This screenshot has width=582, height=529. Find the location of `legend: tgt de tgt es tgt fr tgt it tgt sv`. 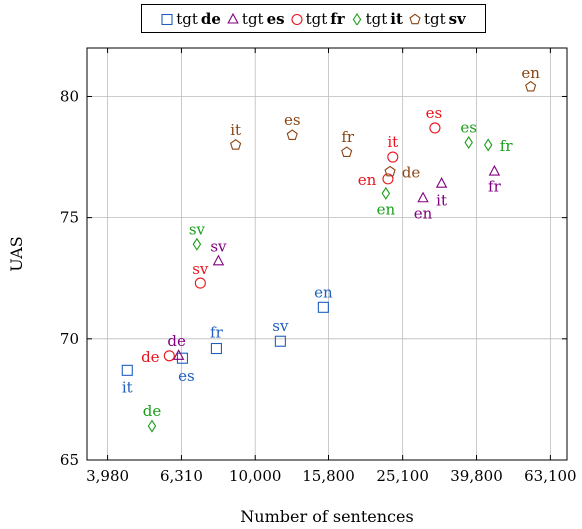

legend: tgt de tgt es tgt fr tgt it tgt sv is located at coordinates (313, 18).